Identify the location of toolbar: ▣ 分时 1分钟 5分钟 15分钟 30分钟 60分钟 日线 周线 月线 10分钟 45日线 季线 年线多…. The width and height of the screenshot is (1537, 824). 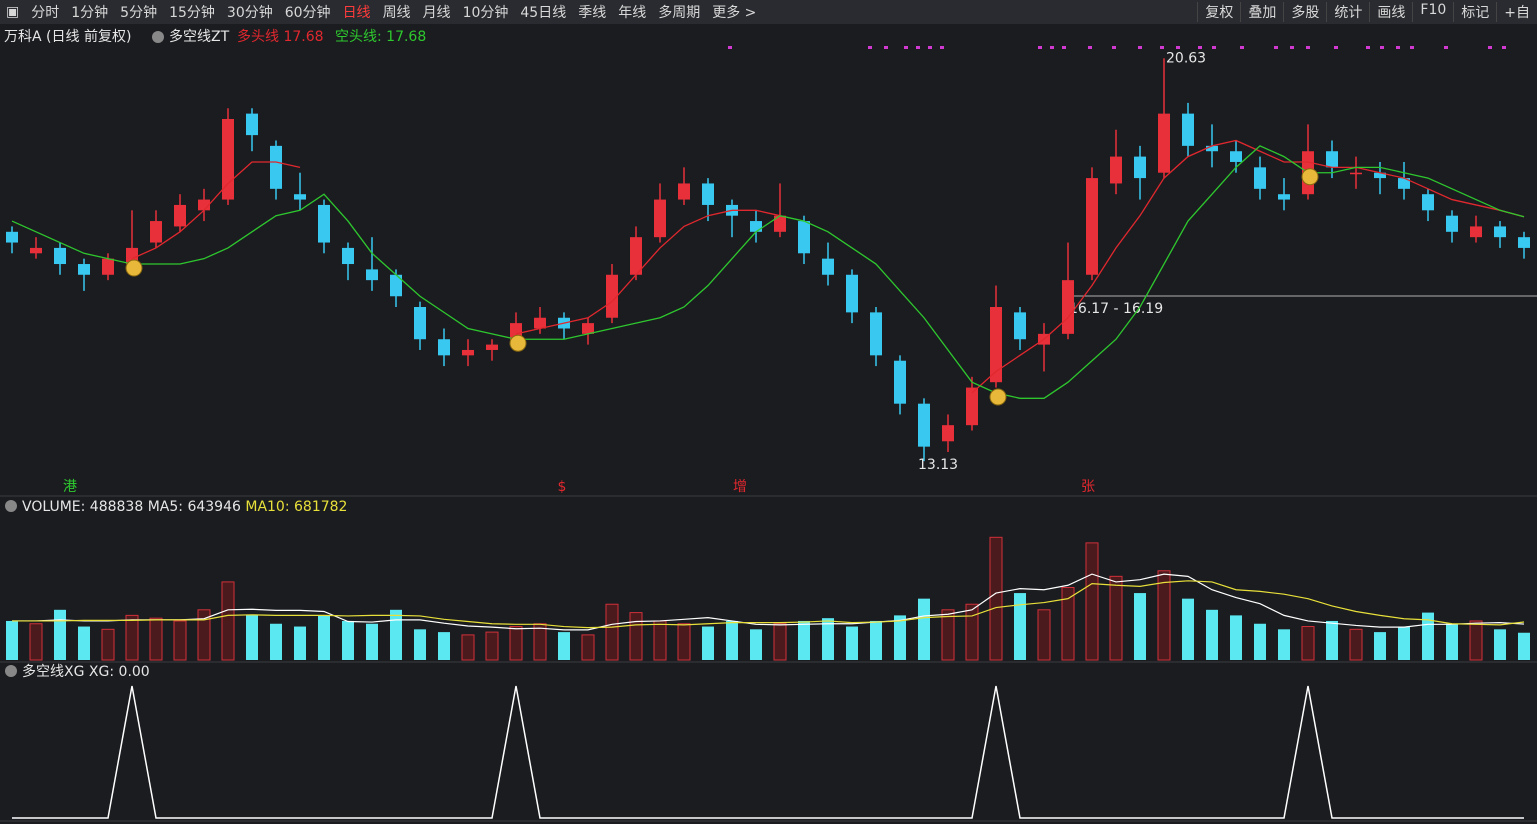
(768, 12).